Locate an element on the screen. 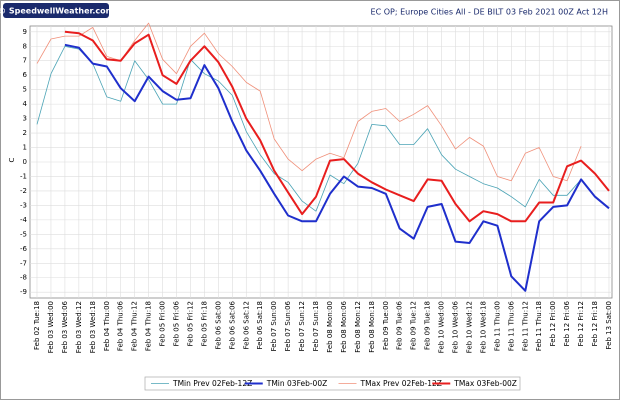 The height and width of the screenshot is (400, 620). x-tick-label: Feb 05 Fri:18 is located at coordinates (204, 323).